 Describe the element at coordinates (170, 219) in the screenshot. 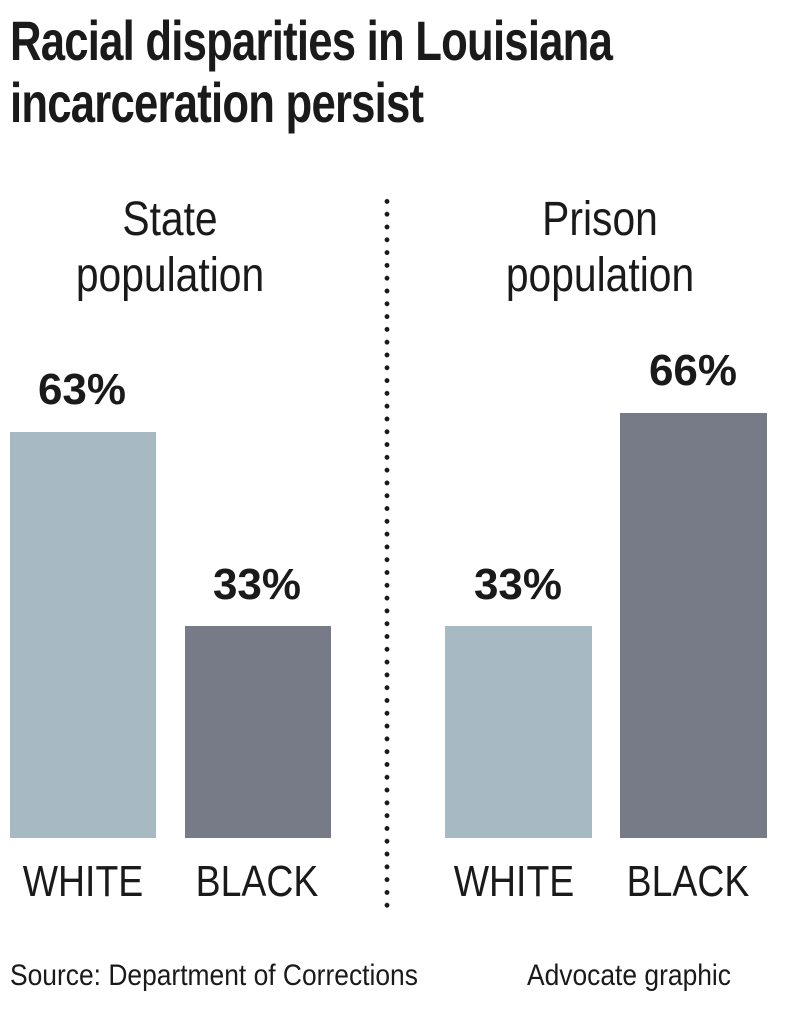

I see `state-title-line-1: State` at that location.